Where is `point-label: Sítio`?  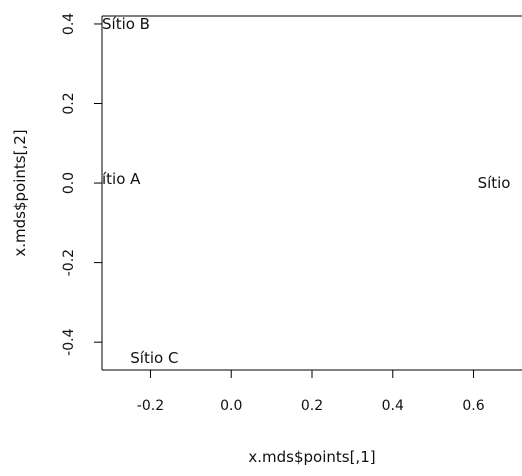
point-label: Sítio is located at coordinates (494, 183).